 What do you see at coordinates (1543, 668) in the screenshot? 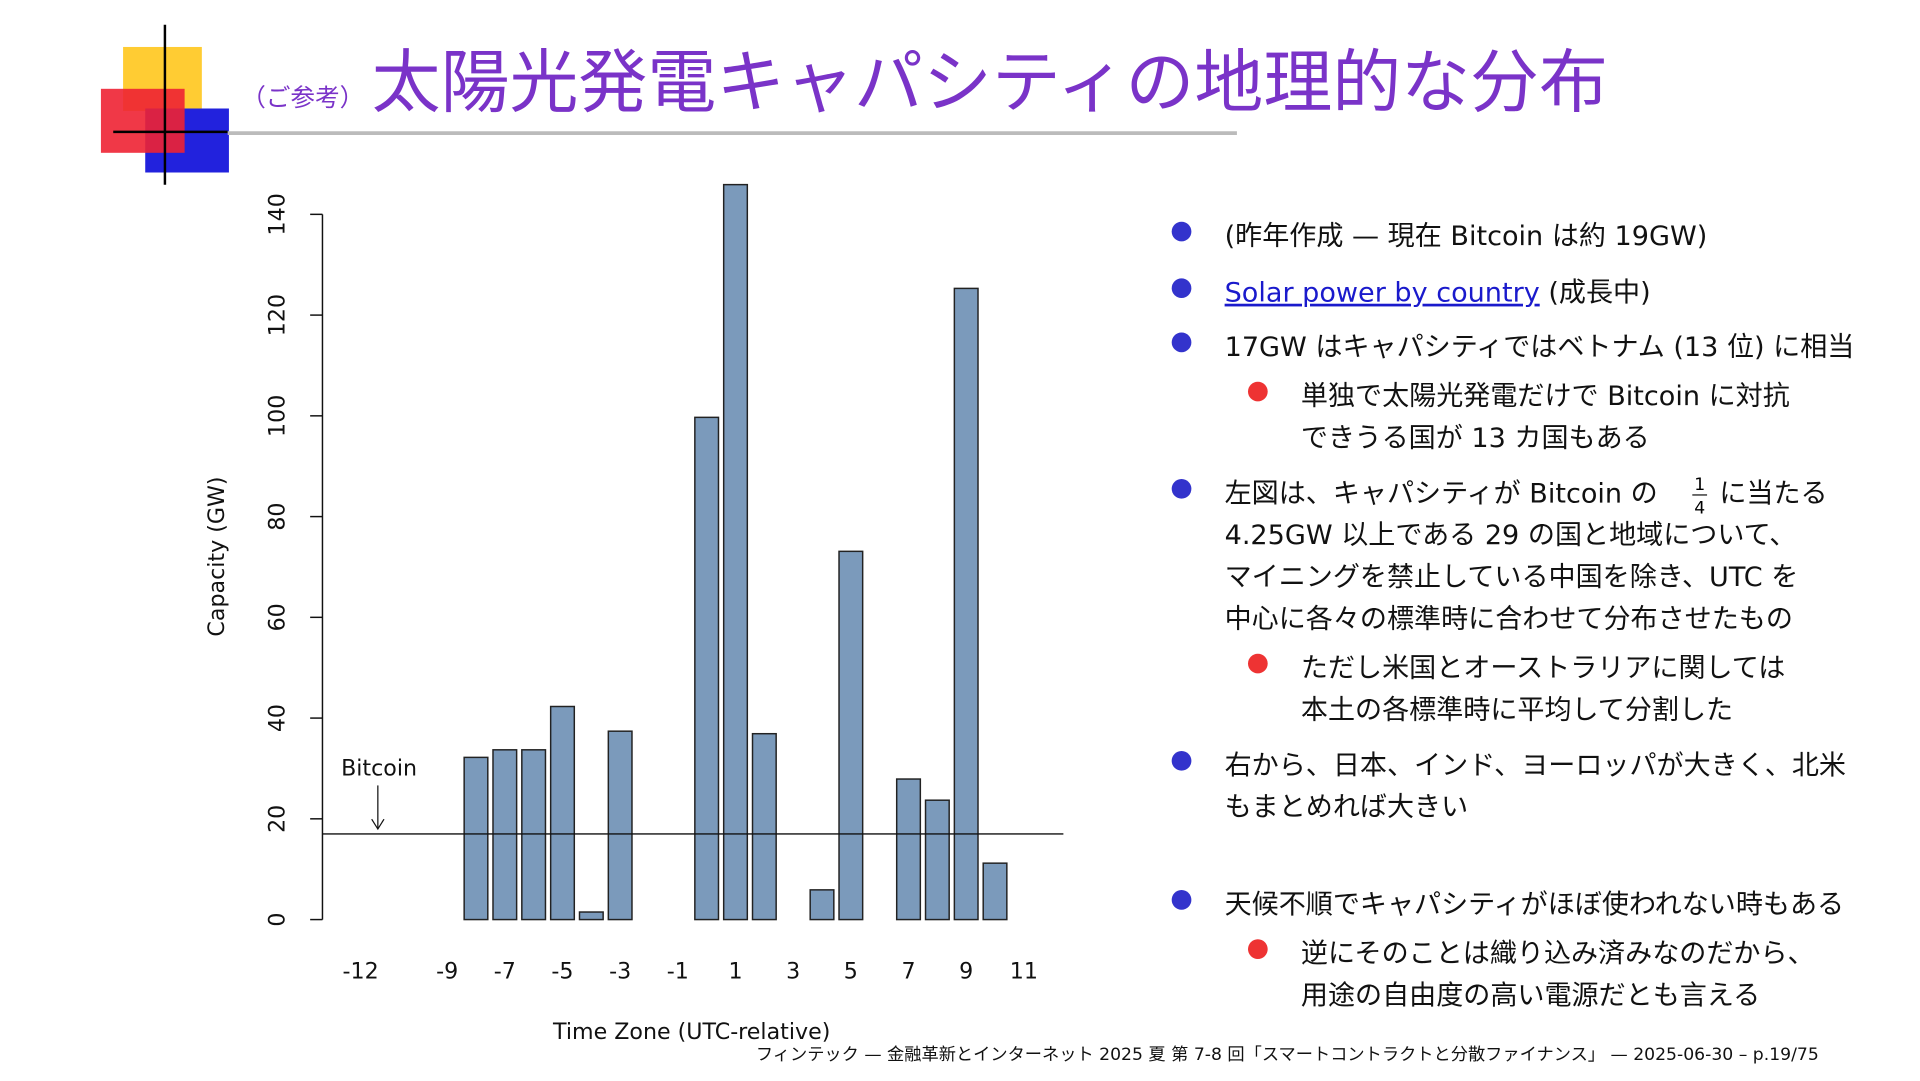
I see `bullet-text: ただし米国とオーストラリアに関しては` at bounding box center [1543, 668].